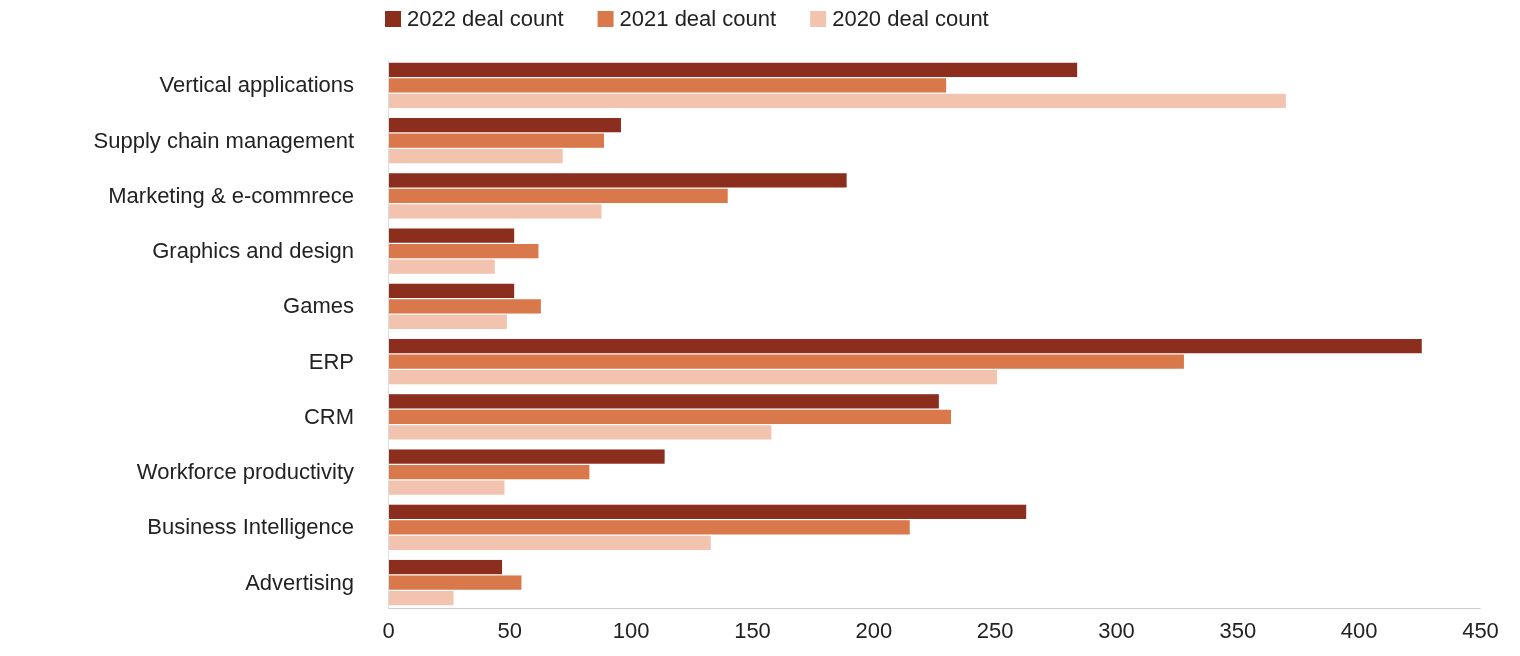 This screenshot has width=1520, height=656. What do you see at coordinates (1480, 630) in the screenshot?
I see `x-tick-label: 450` at bounding box center [1480, 630].